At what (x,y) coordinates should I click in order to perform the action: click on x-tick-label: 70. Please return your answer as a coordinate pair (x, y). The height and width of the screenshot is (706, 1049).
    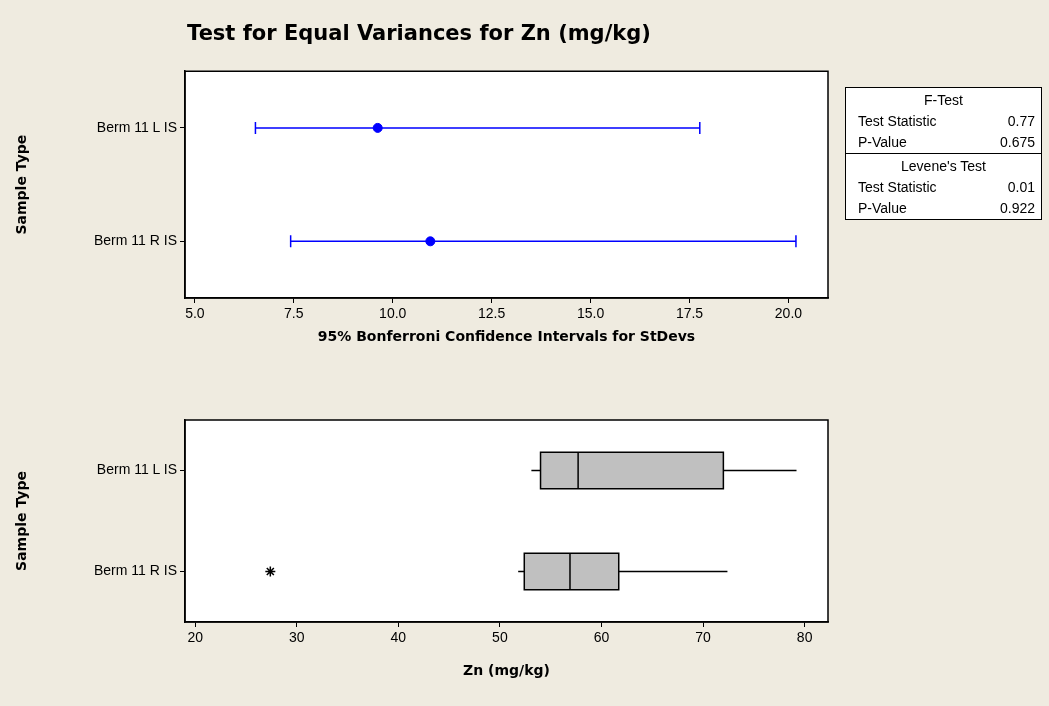
    Looking at the image, I should click on (703, 637).